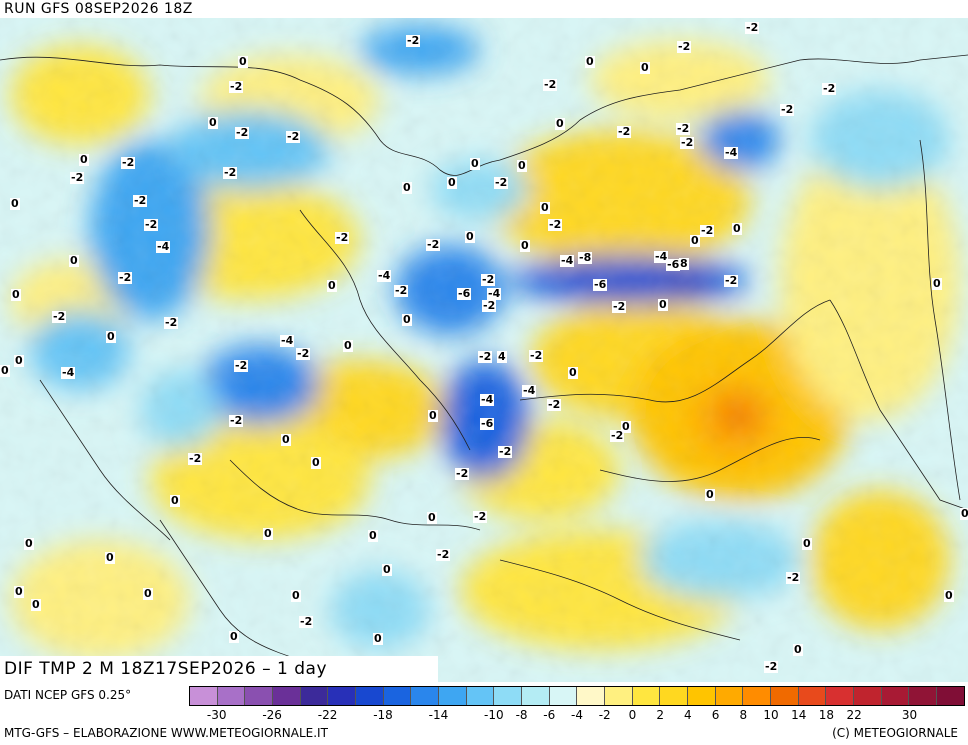 This screenshot has height=745, width=968. What do you see at coordinates (688, 715) in the screenshot?
I see `legend-tick-label: 4` at bounding box center [688, 715].